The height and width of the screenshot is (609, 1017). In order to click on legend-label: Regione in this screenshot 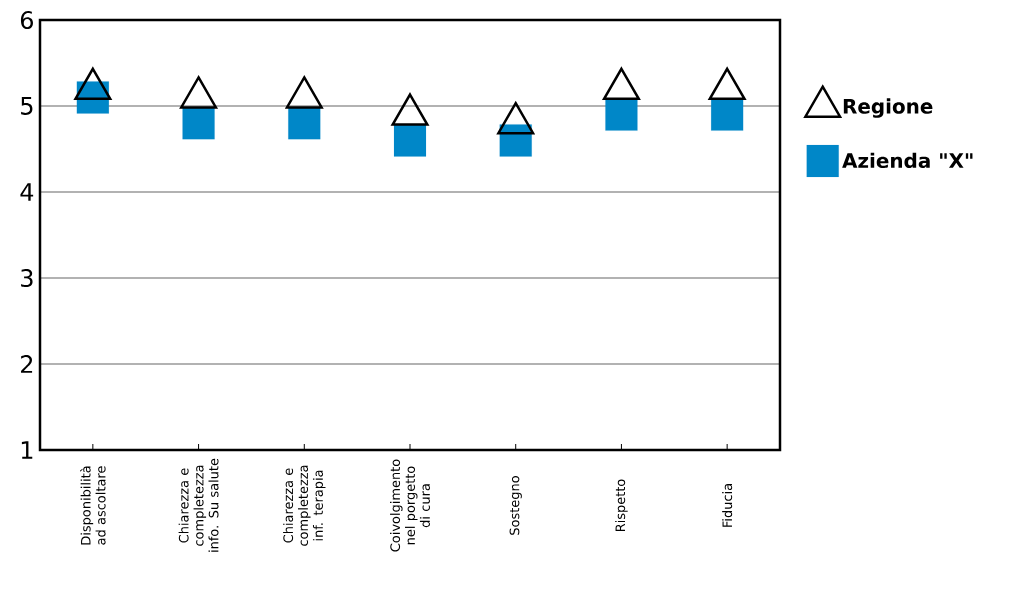, I will do `click(888, 108)`.